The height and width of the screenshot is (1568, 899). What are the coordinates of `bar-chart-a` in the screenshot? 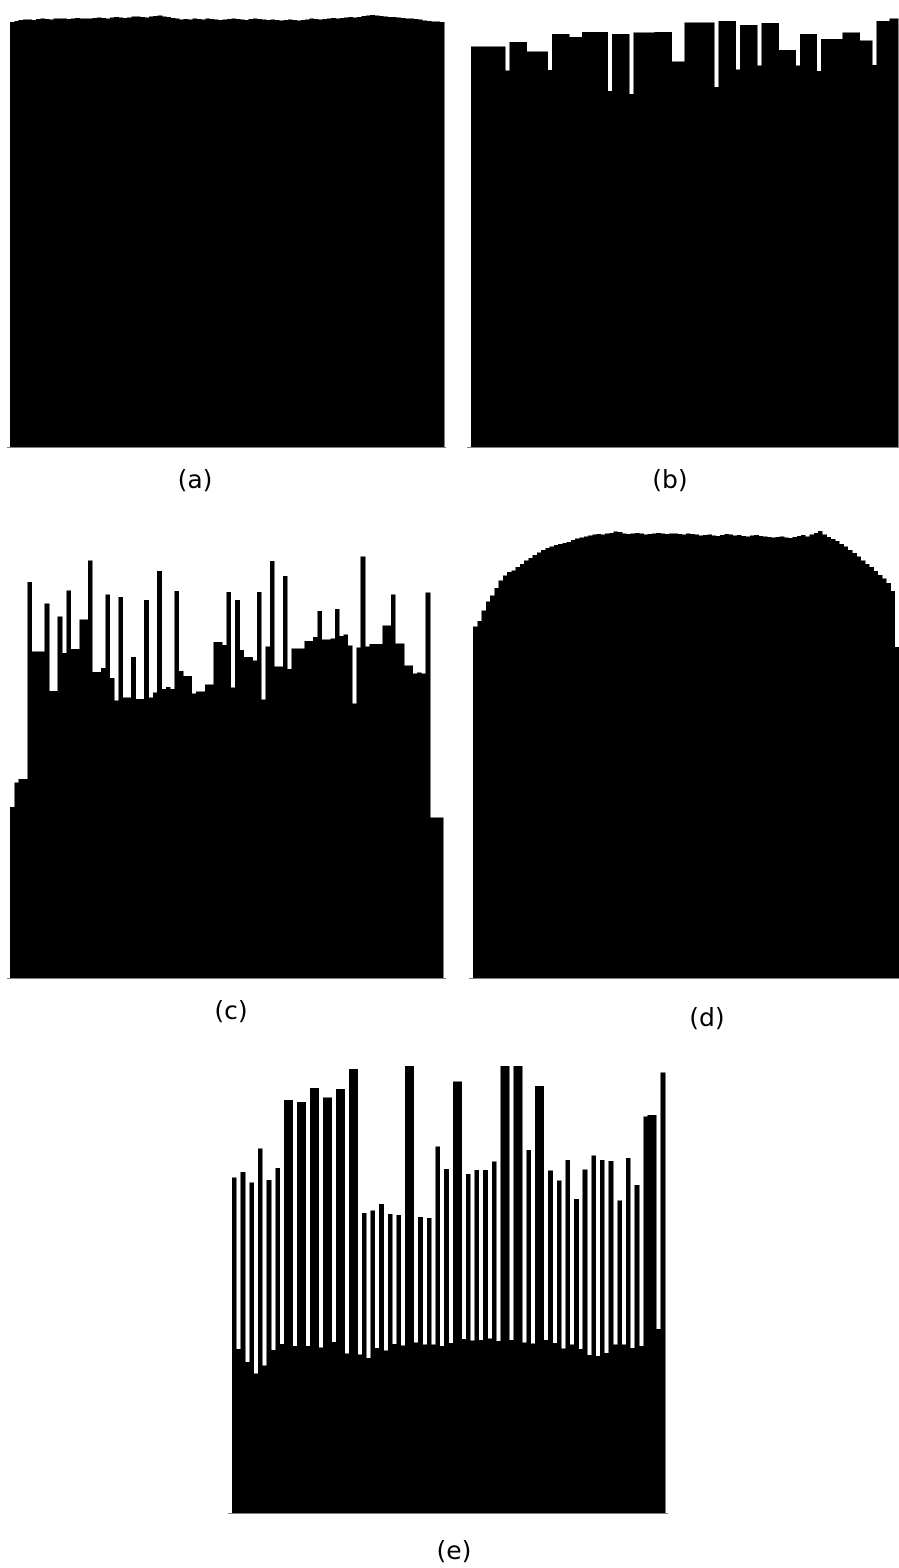 It's located at (226, 231).